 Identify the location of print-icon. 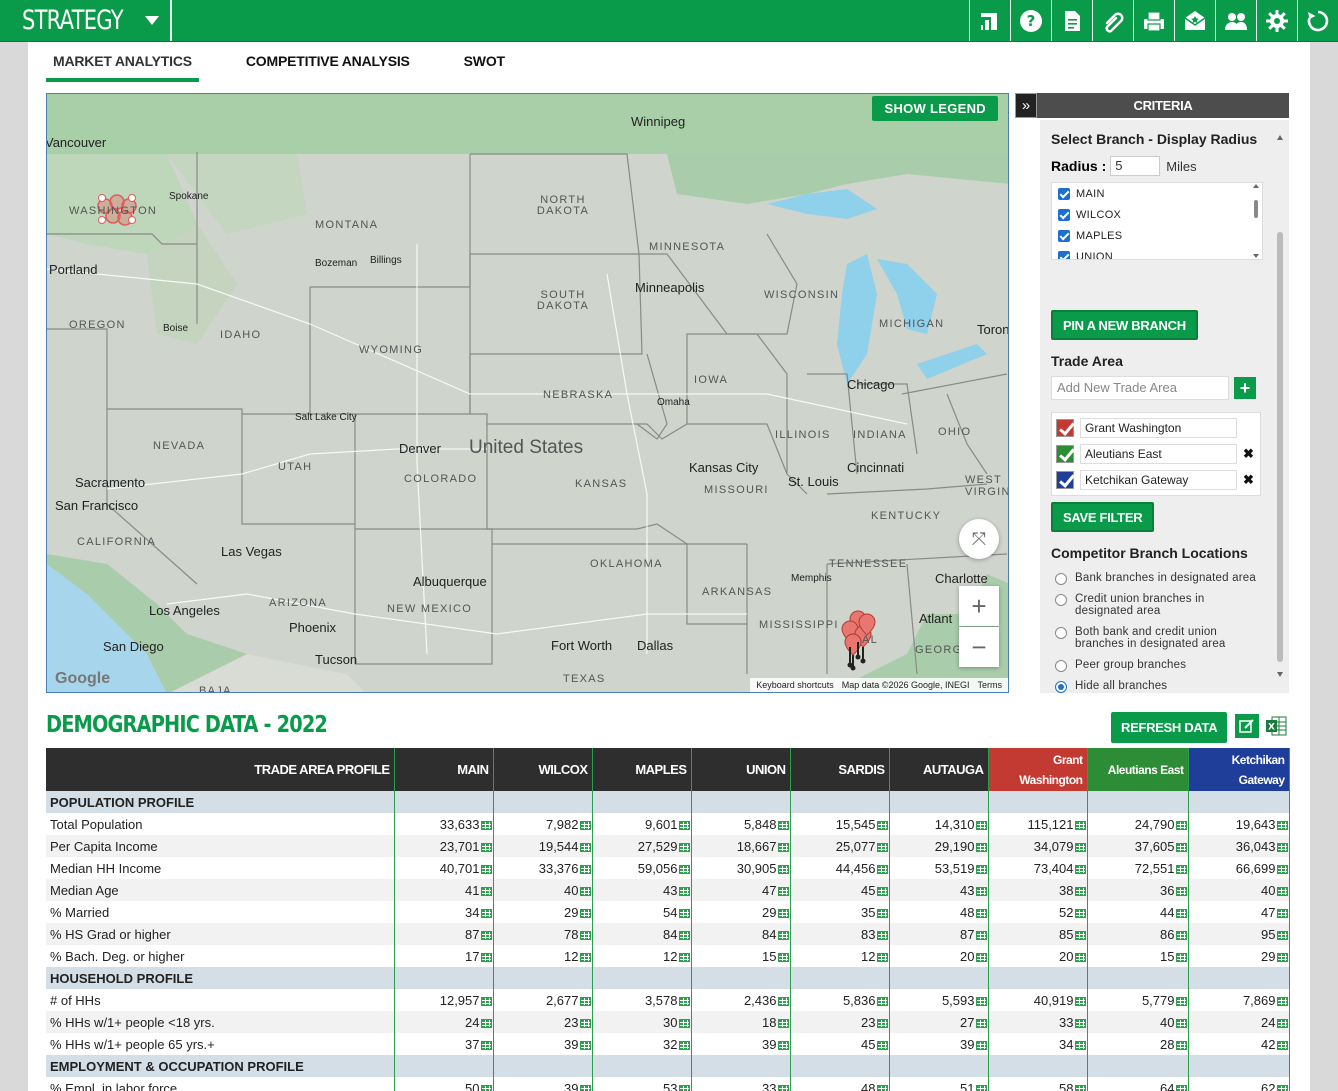
(1153, 20).